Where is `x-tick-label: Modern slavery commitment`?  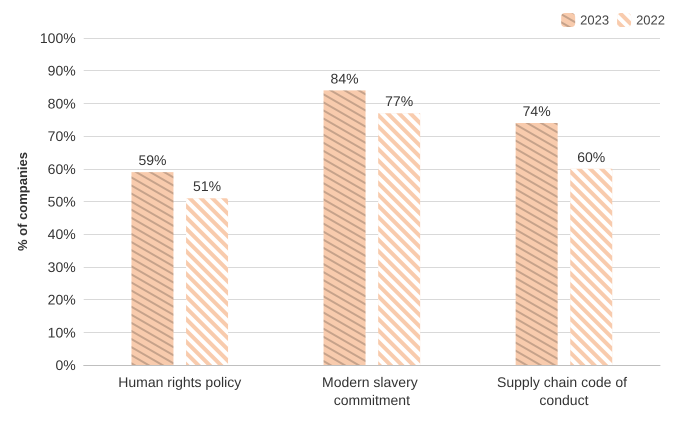
x-tick-label: Modern slavery commitment is located at coordinates (372, 391).